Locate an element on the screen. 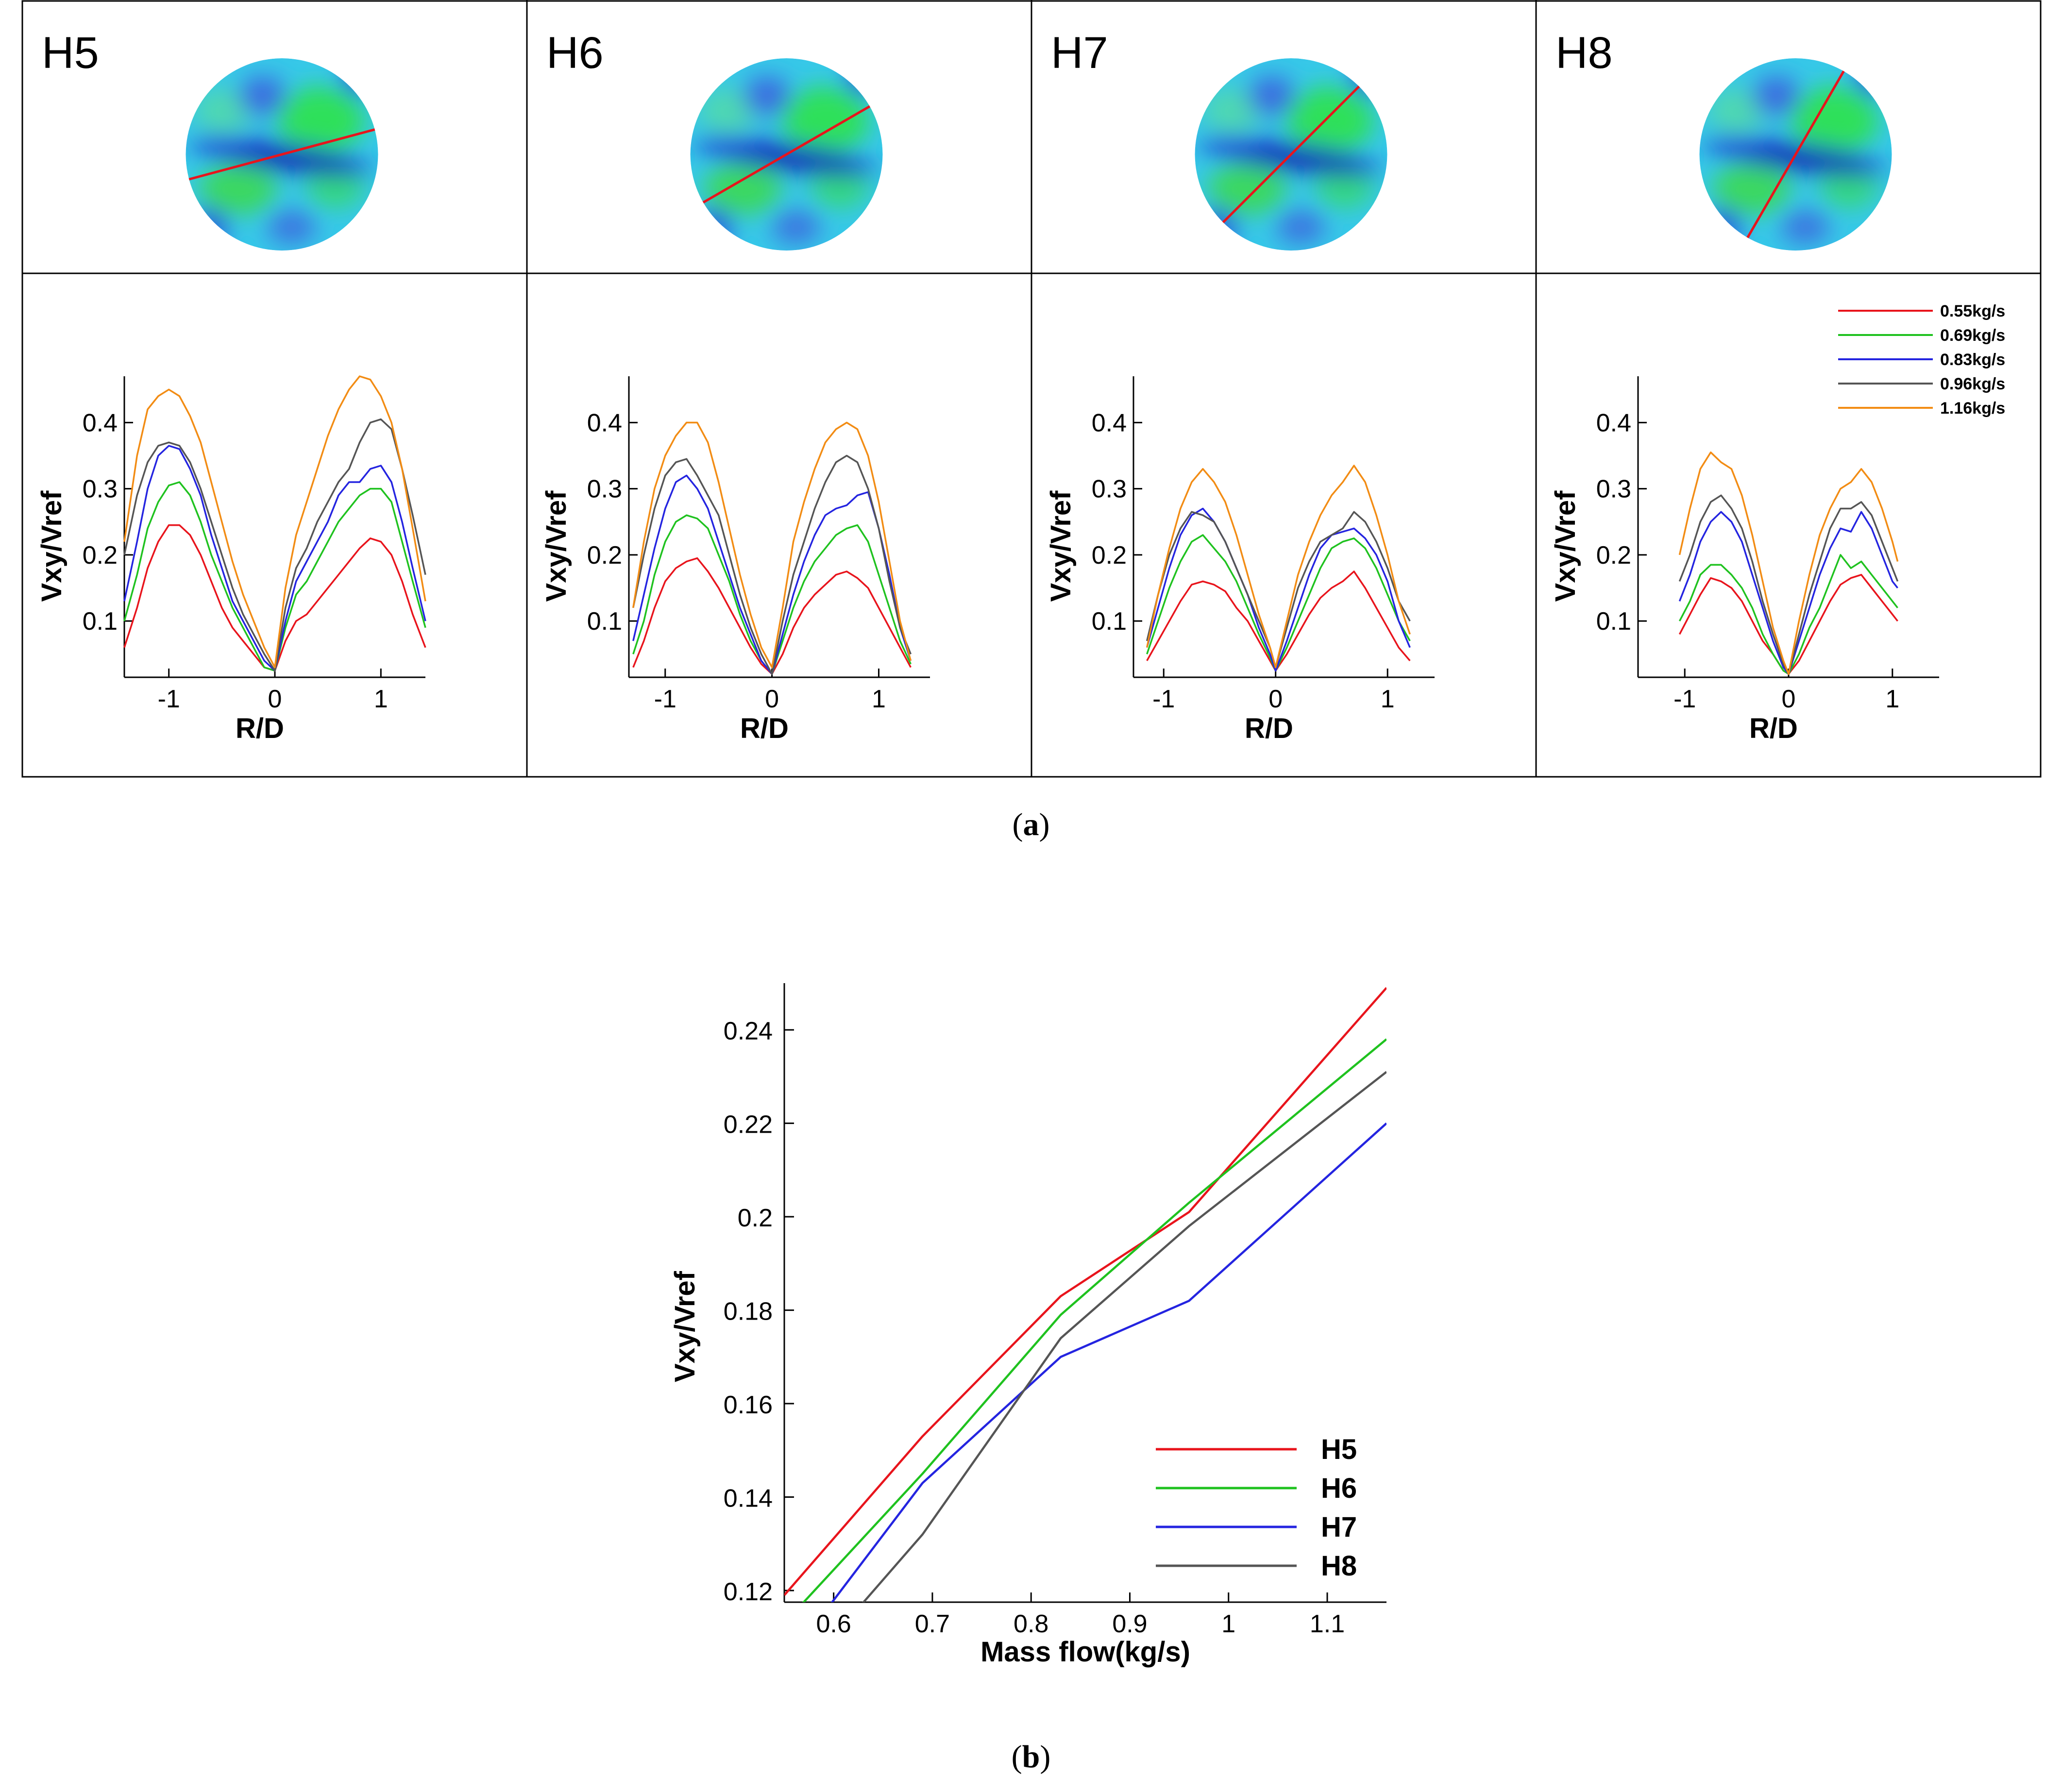  profile-plot-h5: 0.1 0.2 0.3 0.4 -1 0 1 R/D Vxy/Vref is located at coordinates (231, 559).